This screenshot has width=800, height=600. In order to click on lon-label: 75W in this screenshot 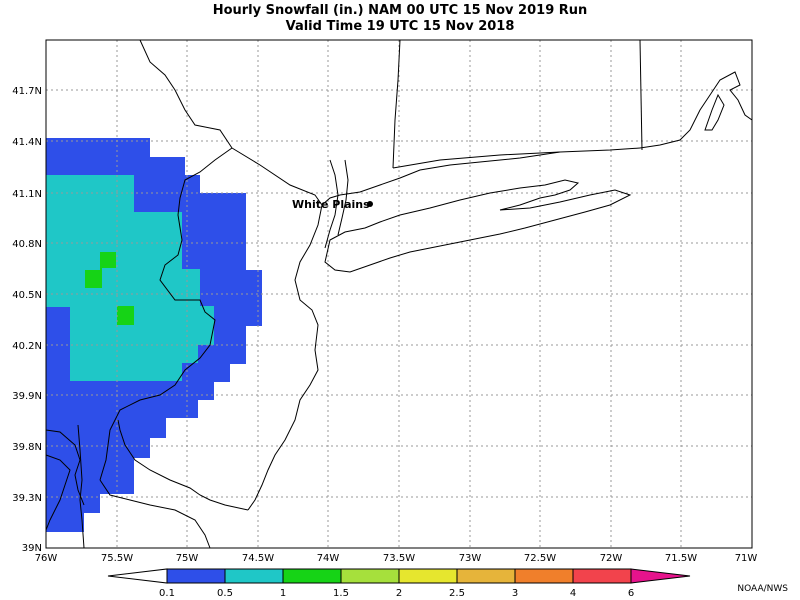, I will do `click(187, 558)`.